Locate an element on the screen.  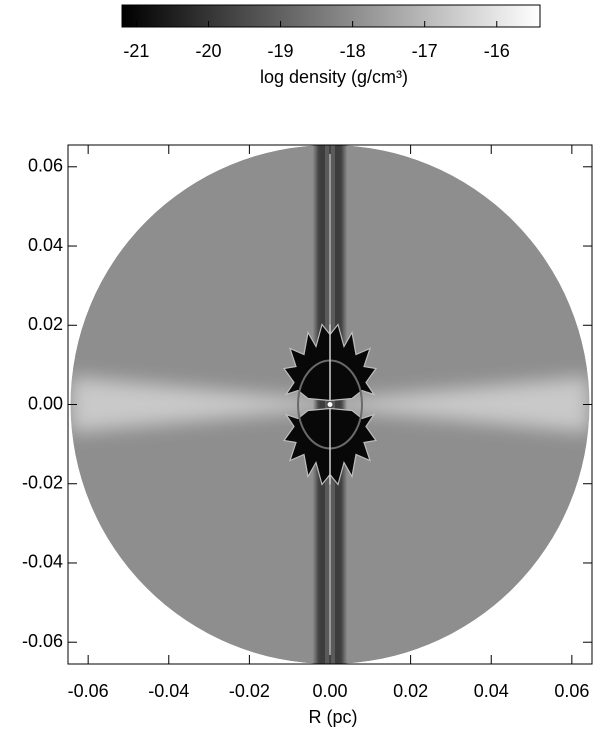
x-tick-label: 0.00 is located at coordinates (329, 691).